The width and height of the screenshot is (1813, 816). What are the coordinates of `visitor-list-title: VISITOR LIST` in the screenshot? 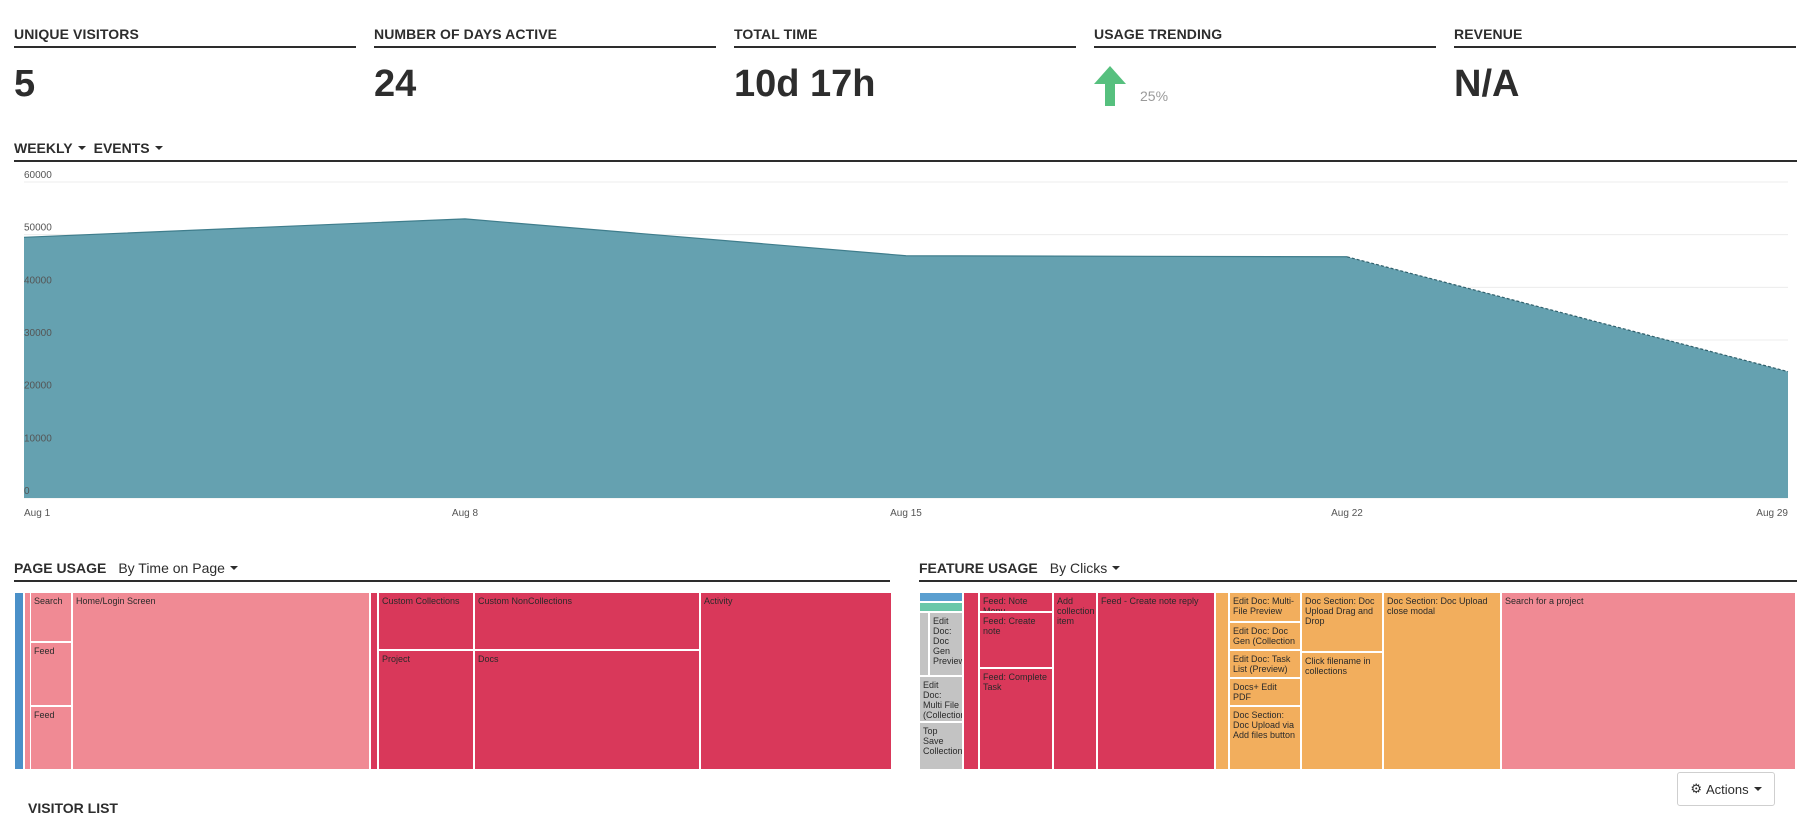 It's located at (73, 808).